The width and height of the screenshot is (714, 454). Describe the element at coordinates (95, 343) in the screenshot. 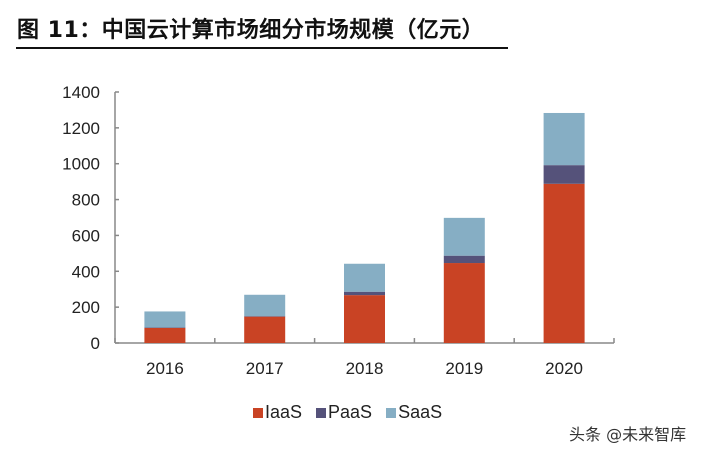

I see `y-tick-label: 0` at that location.